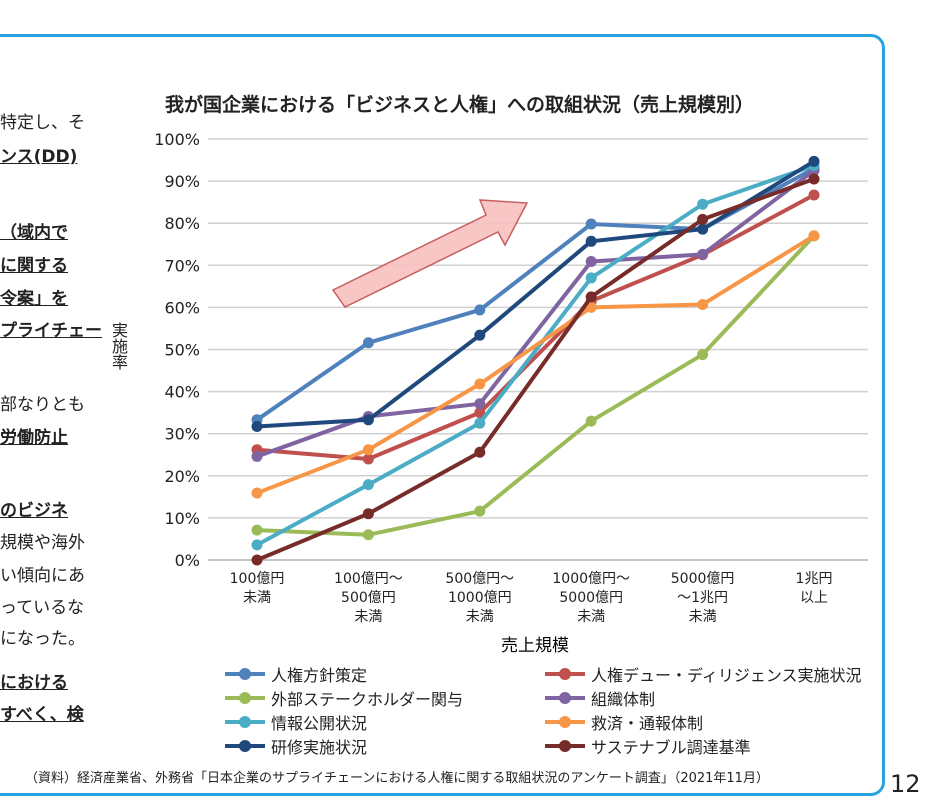 The width and height of the screenshot is (938, 810). Describe the element at coordinates (182, 350) in the screenshot. I see `y-tick-label: 50%` at that location.